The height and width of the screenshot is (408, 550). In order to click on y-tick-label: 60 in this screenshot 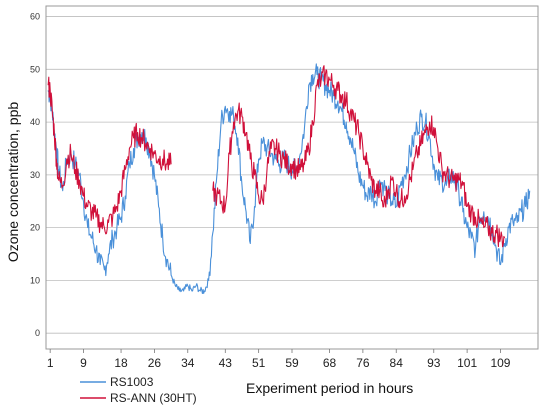, I will do `click(35, 17)`.